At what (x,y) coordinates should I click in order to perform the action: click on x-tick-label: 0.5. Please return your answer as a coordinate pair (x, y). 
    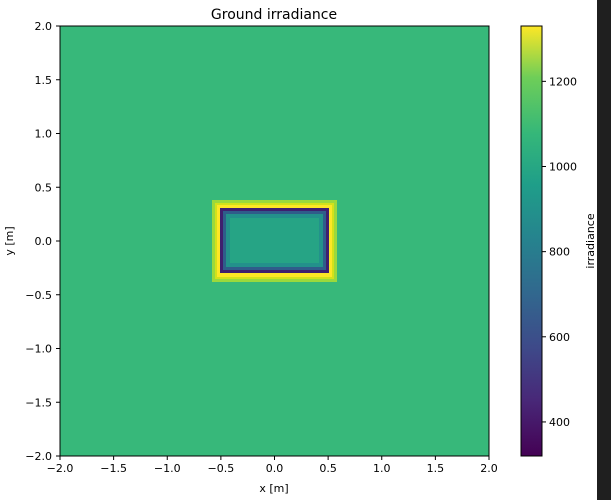
    Looking at the image, I should click on (328, 468).